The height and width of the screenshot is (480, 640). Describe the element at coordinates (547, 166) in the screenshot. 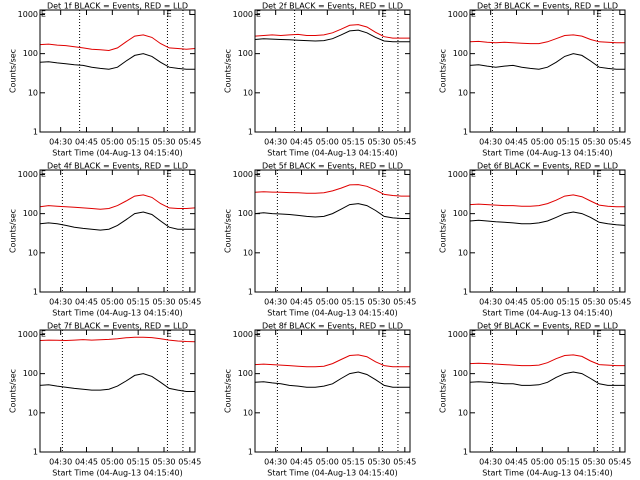

I see `chart-title: Det 6f BLACK = Events, RED = LLD` at that location.